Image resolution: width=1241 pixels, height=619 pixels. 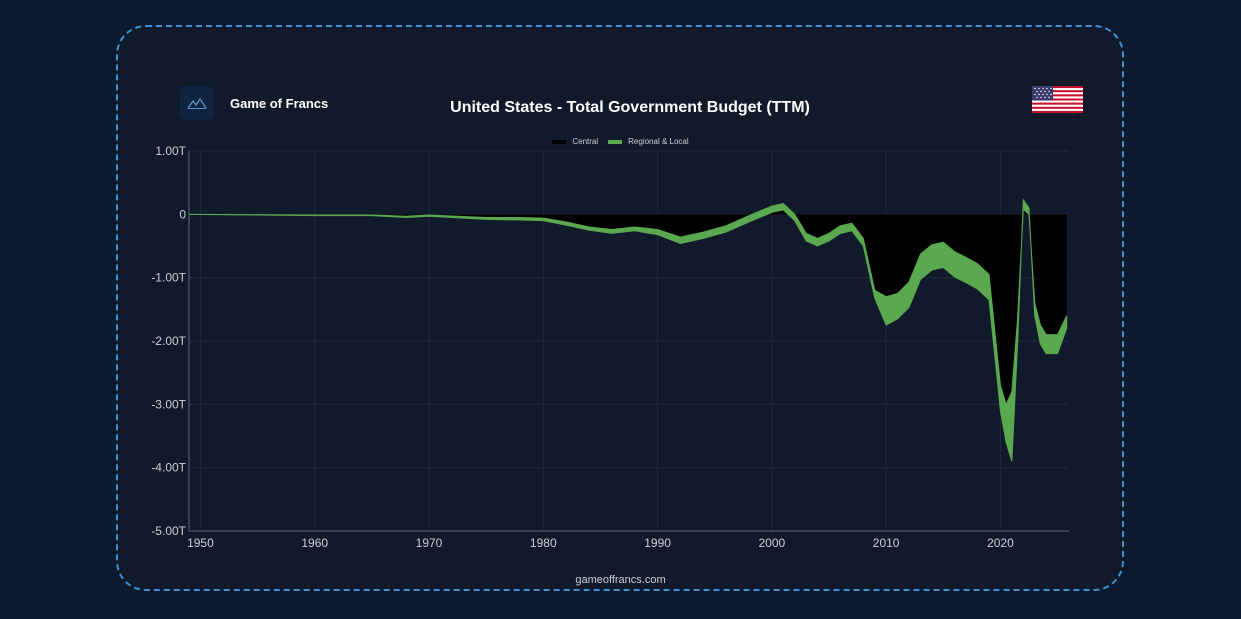 What do you see at coordinates (620, 580) in the screenshot?
I see `footer-url: gameoffrancs.com` at bounding box center [620, 580].